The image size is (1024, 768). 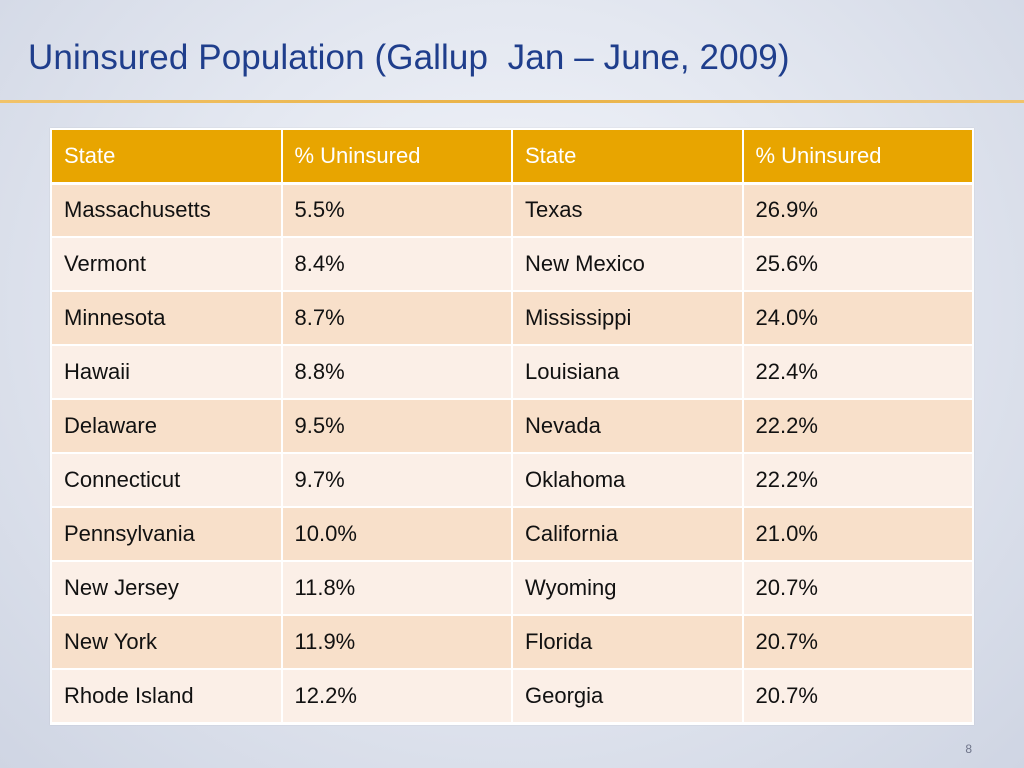 I want to click on cell-low-state: Pennsylvania, so click(x=166, y=534).